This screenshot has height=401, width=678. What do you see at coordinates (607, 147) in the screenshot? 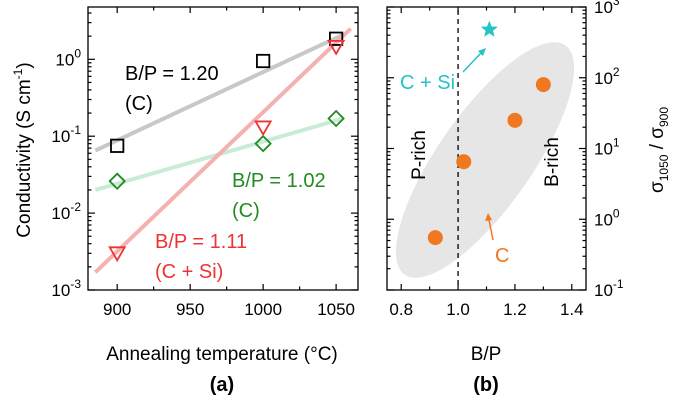
I see `y-tick-label: 10¹` at bounding box center [607, 147].